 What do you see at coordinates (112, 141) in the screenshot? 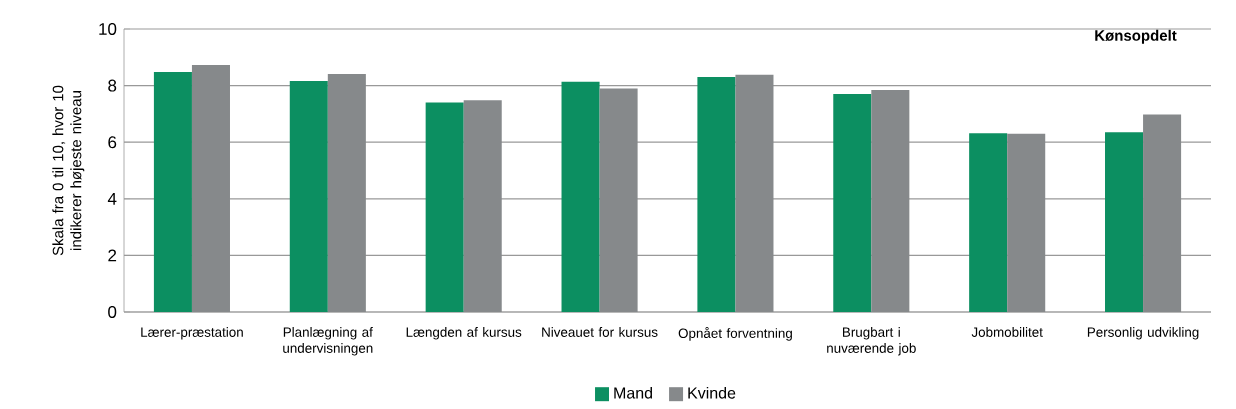
I see `y-tick-label: 6` at bounding box center [112, 141].